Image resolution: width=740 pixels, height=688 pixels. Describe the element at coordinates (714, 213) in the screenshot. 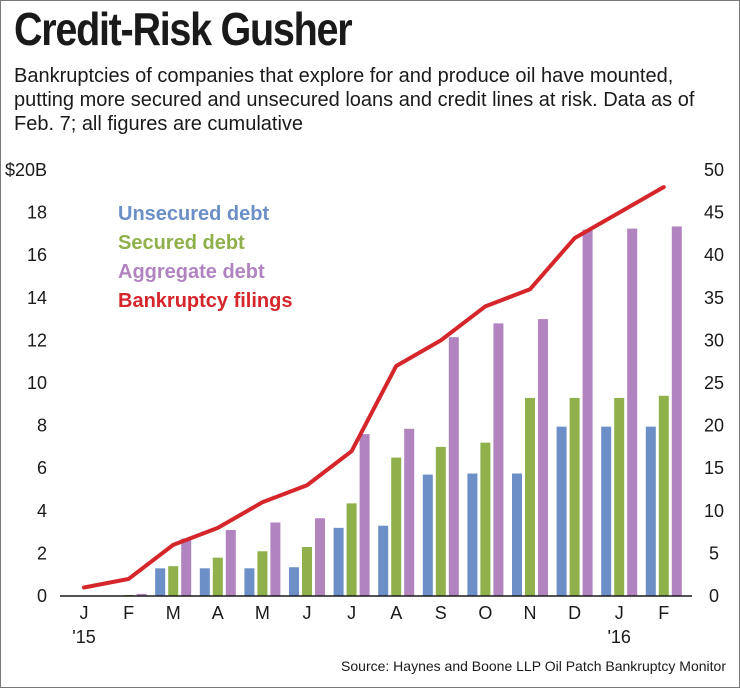

I see `right-tick-label: 45` at that location.